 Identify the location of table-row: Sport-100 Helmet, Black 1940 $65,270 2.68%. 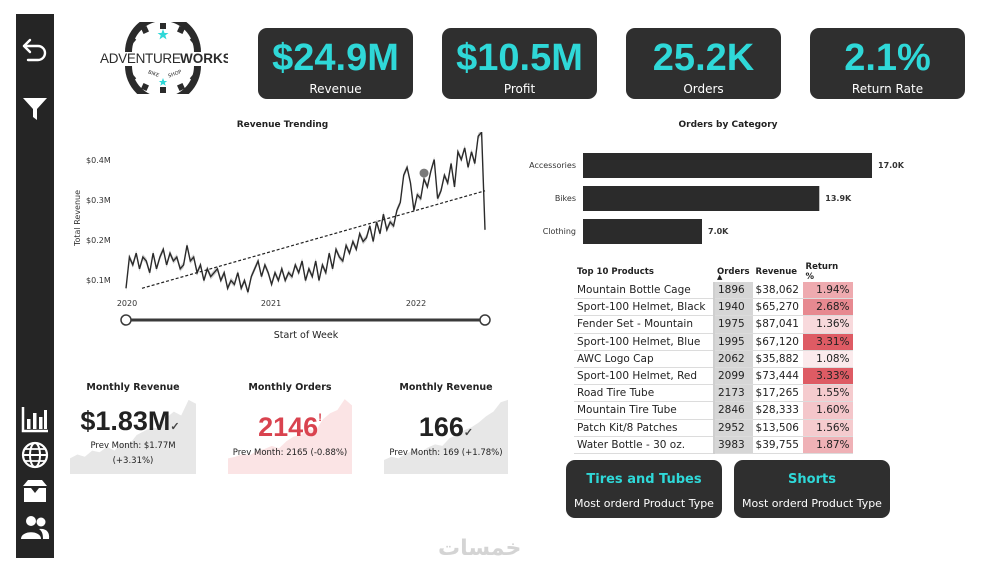
(713, 307).